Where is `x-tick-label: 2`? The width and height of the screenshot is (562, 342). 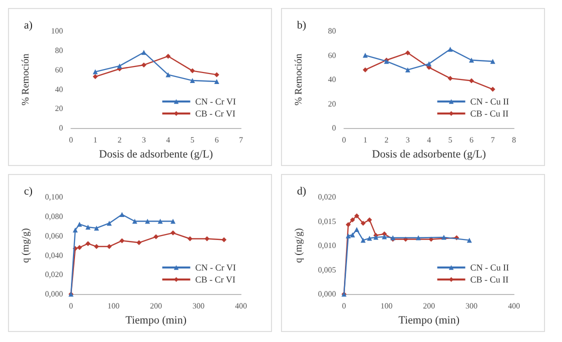 x-tick-label: 2 is located at coordinates (386, 140).